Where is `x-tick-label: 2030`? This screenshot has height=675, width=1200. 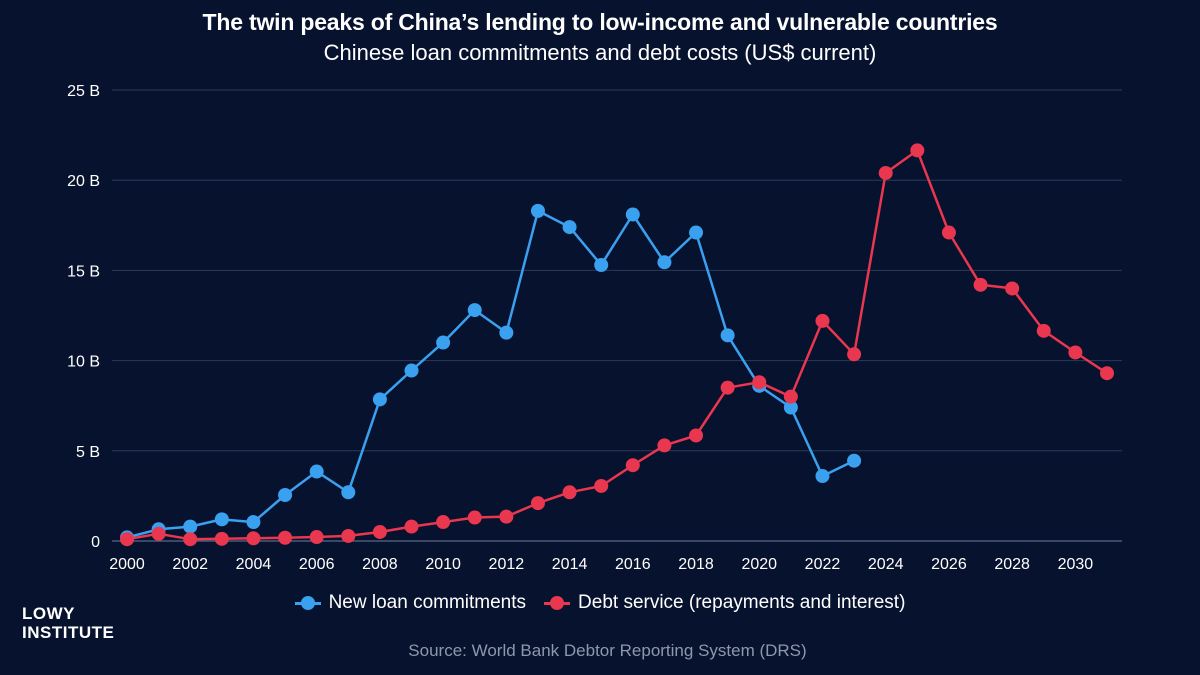
x-tick-label: 2030 is located at coordinates (1076, 564).